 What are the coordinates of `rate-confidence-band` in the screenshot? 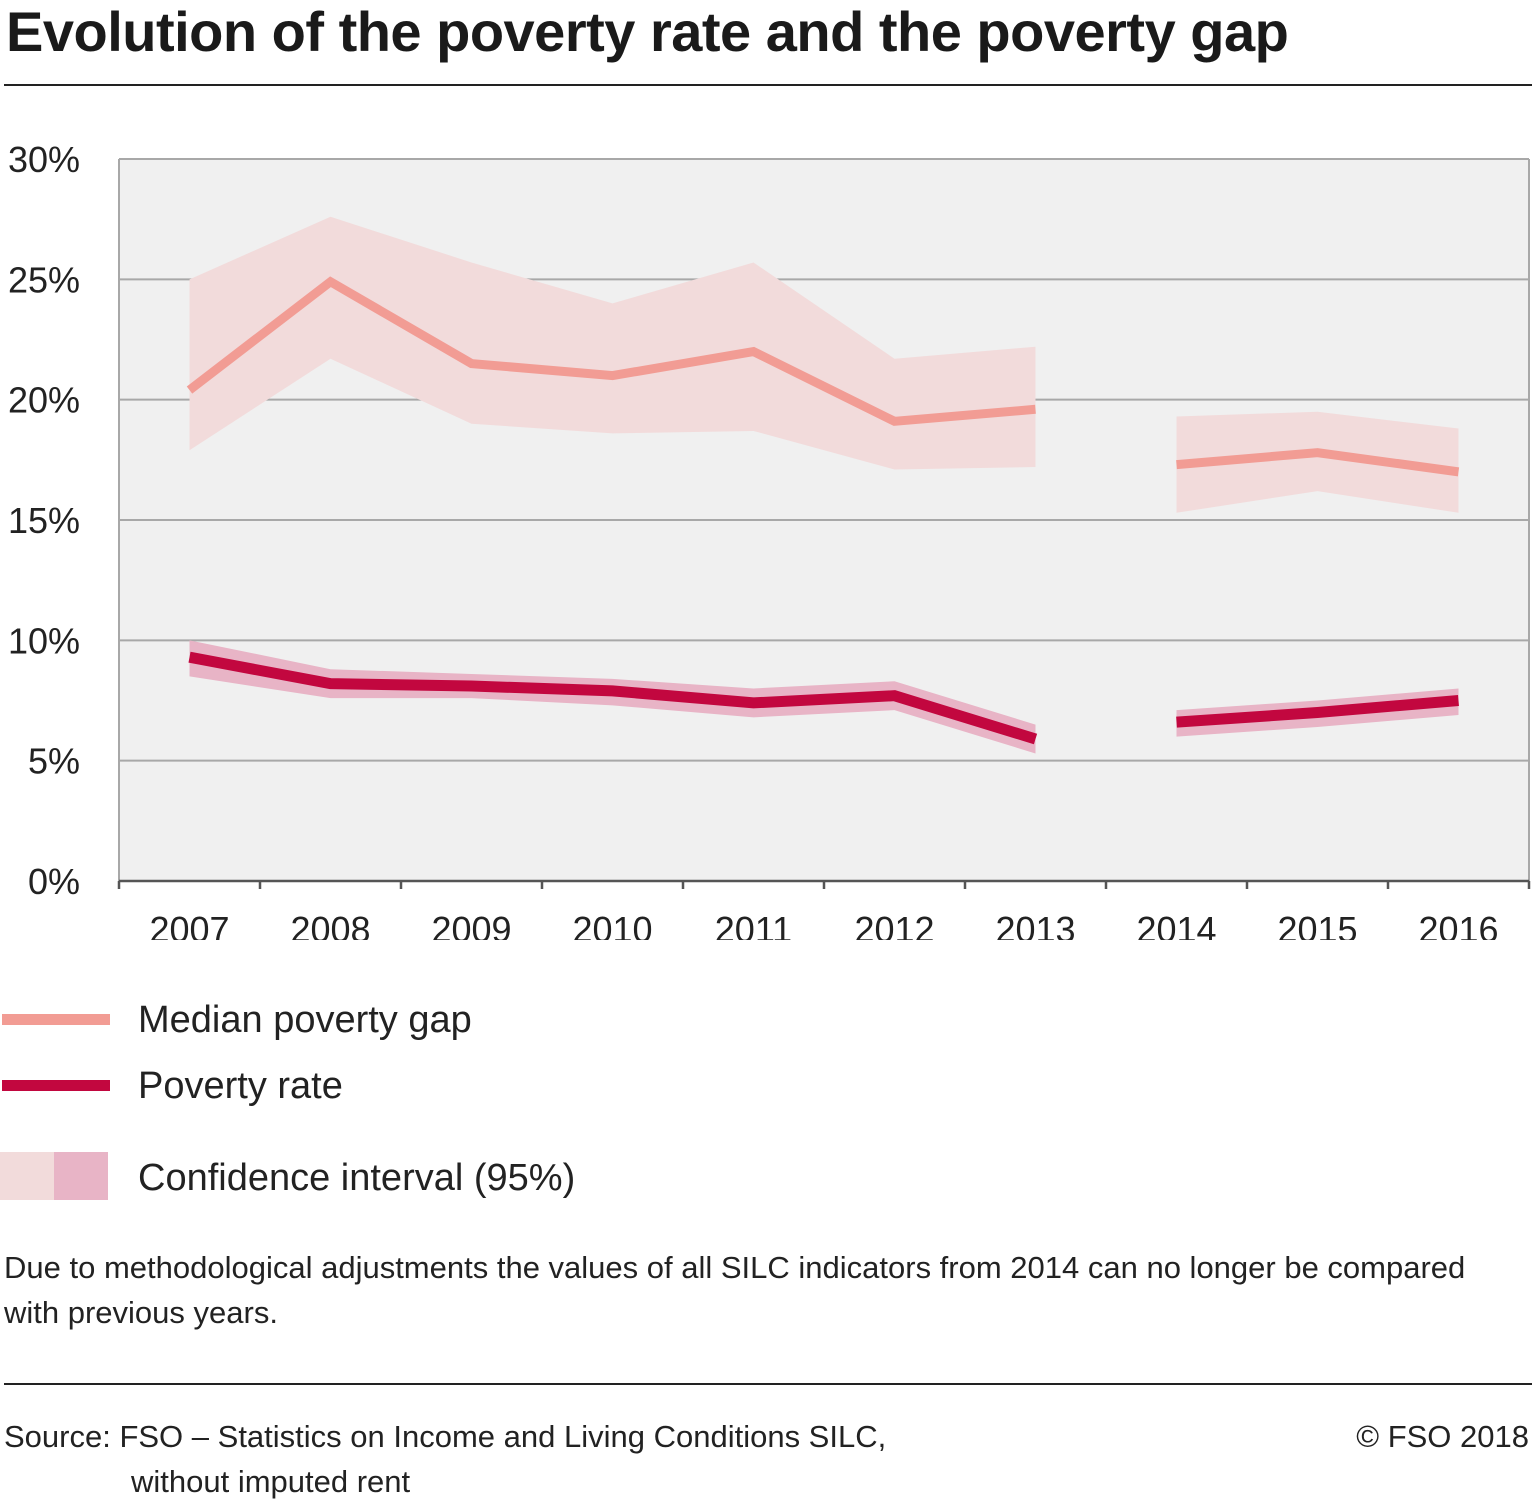 It's located at (612, 697).